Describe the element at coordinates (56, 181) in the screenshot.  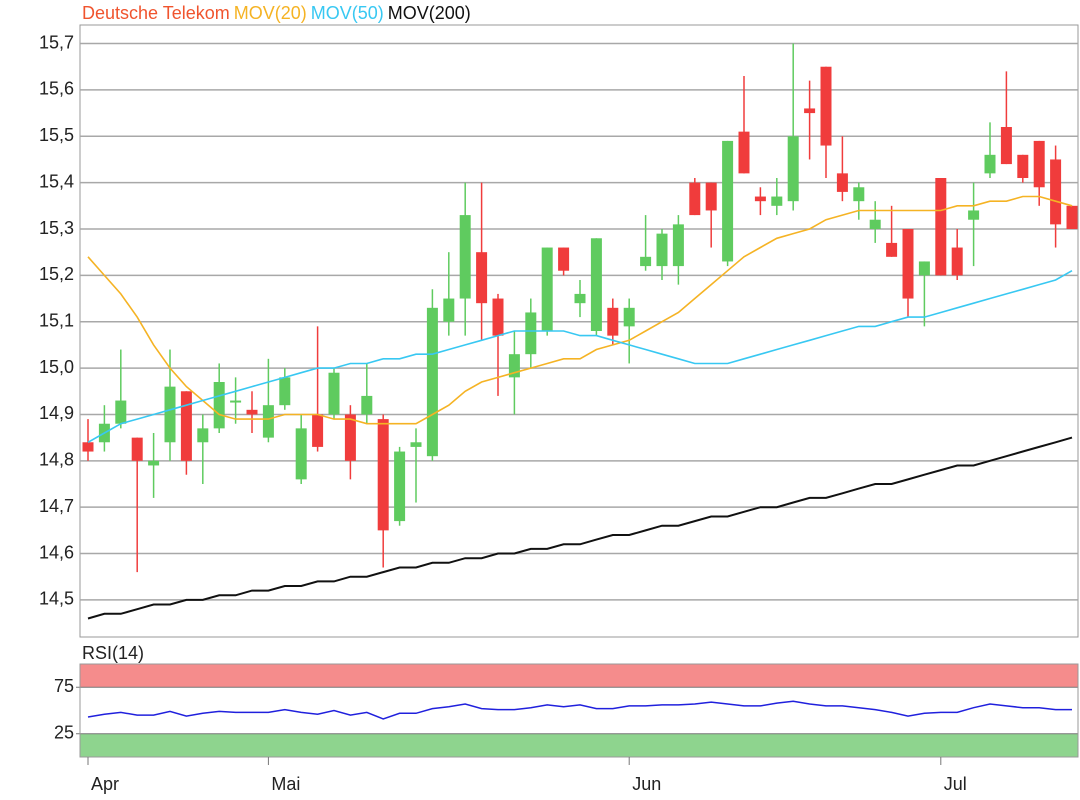
I see `y-tick-label: 15,4` at that location.